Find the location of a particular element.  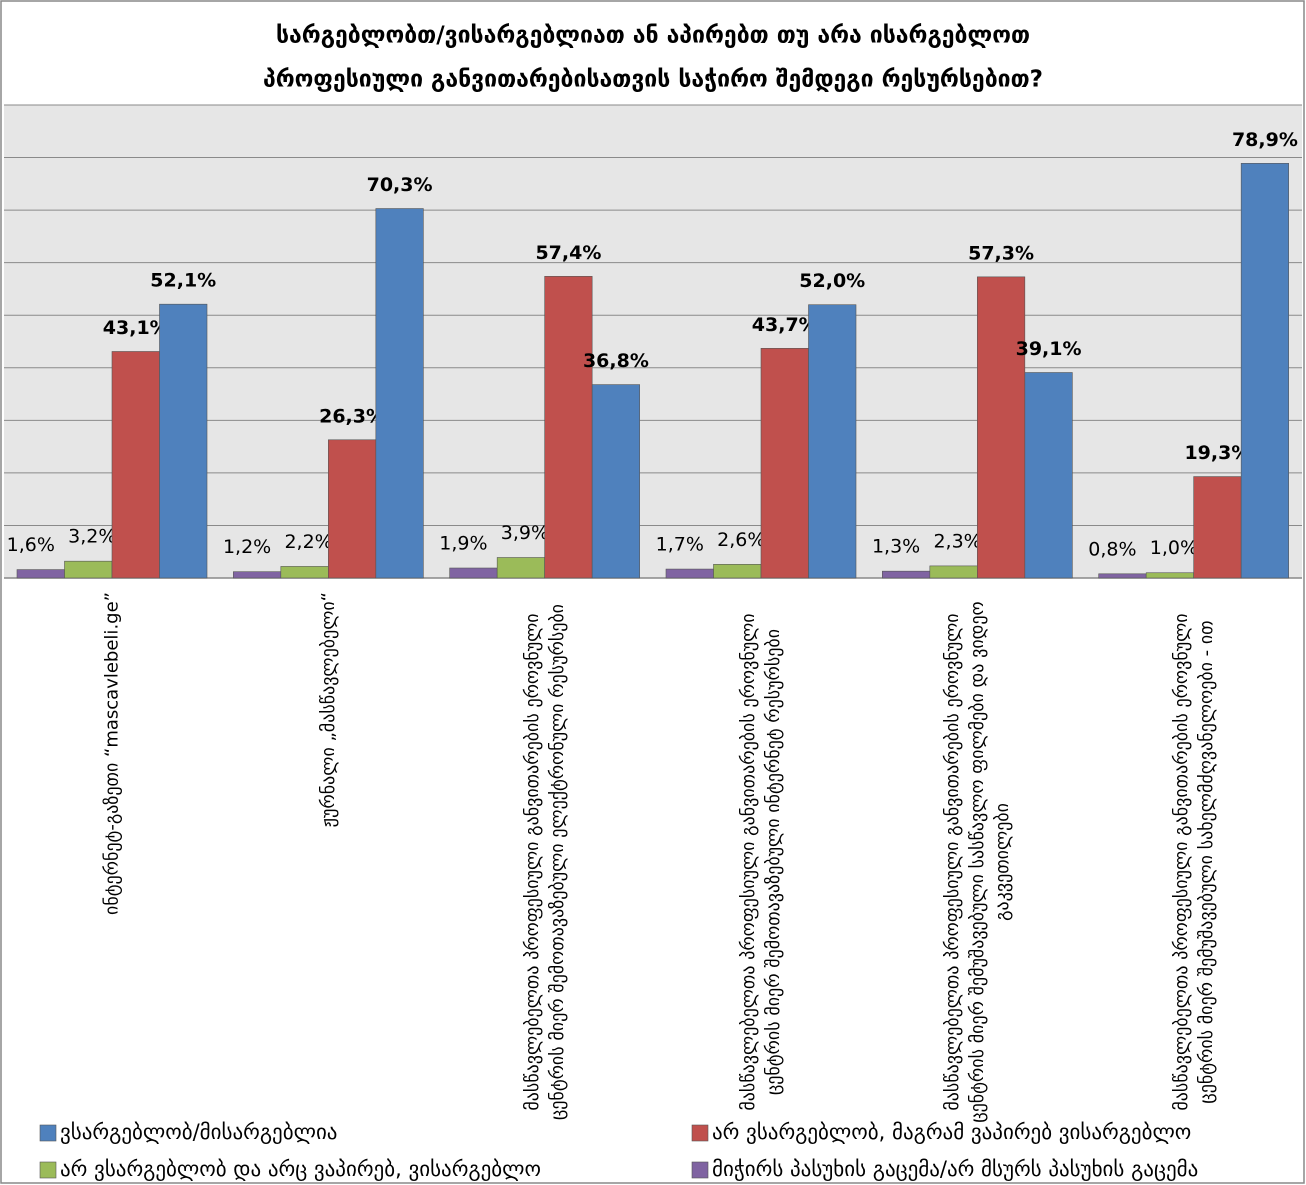

value-label: 26,3% is located at coordinates (352, 416).